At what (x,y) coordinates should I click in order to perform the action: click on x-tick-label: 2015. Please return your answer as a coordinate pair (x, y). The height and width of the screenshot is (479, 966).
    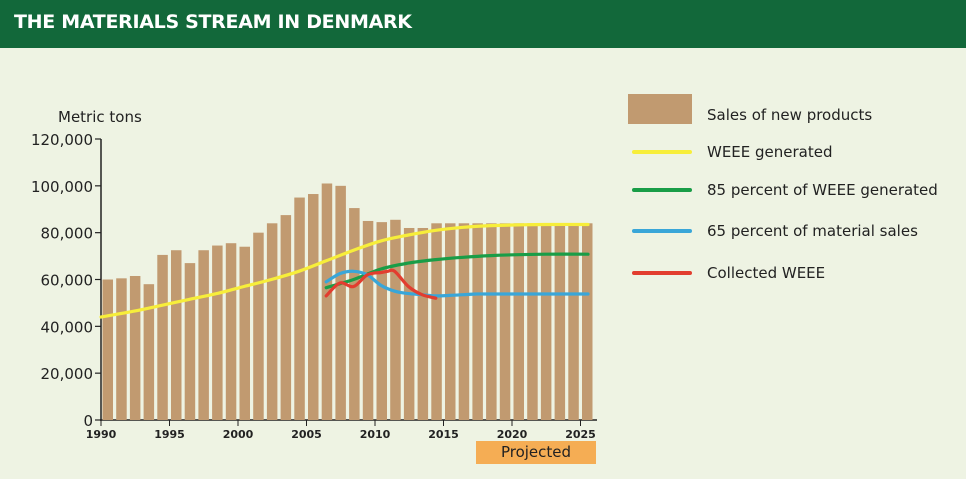
    Looking at the image, I should click on (443, 434).